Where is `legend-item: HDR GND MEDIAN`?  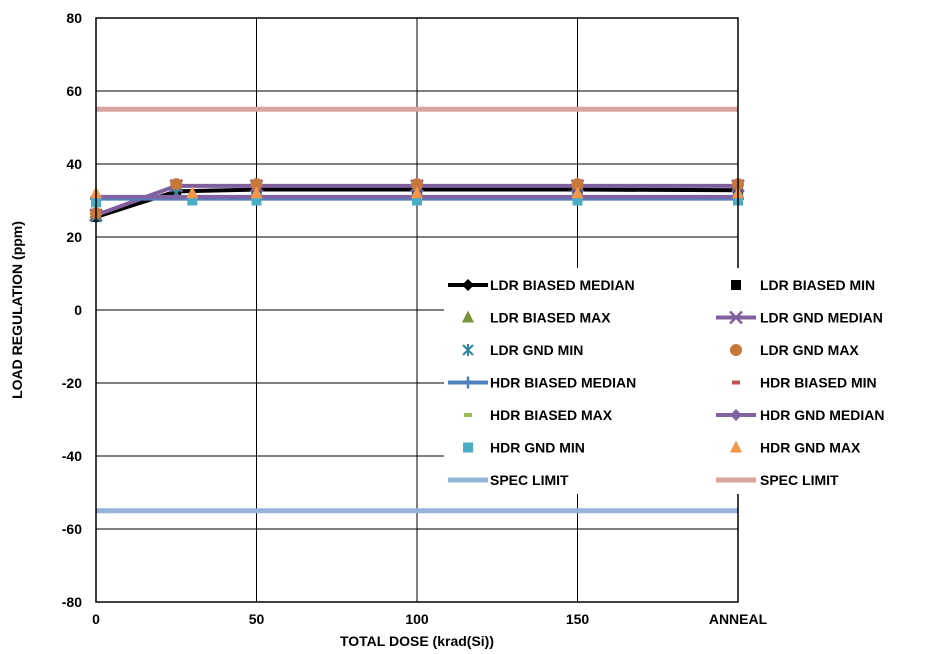
legend-item: HDR GND MEDIAN is located at coordinates (800, 415).